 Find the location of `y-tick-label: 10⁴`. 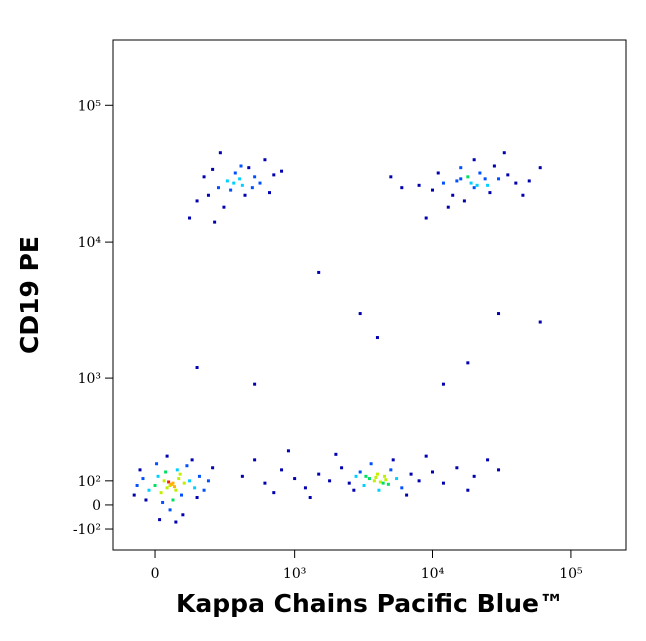

y-tick-label: 10⁴ is located at coordinates (90, 243).